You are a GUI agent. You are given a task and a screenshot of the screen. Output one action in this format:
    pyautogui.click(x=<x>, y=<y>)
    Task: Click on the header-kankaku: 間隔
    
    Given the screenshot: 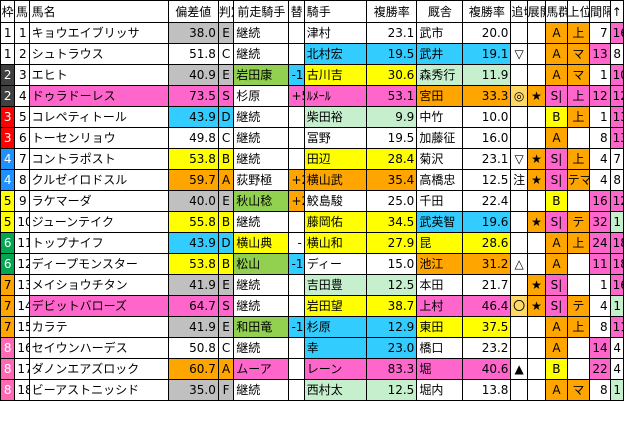 What is the action you would take?
    pyautogui.click(x=600, y=11)
    